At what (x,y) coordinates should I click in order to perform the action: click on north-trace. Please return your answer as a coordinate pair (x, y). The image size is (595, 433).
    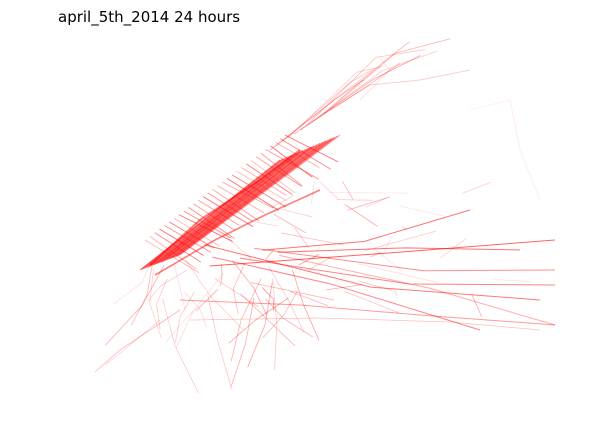
    Looking at the image, I should click on (400, 90).